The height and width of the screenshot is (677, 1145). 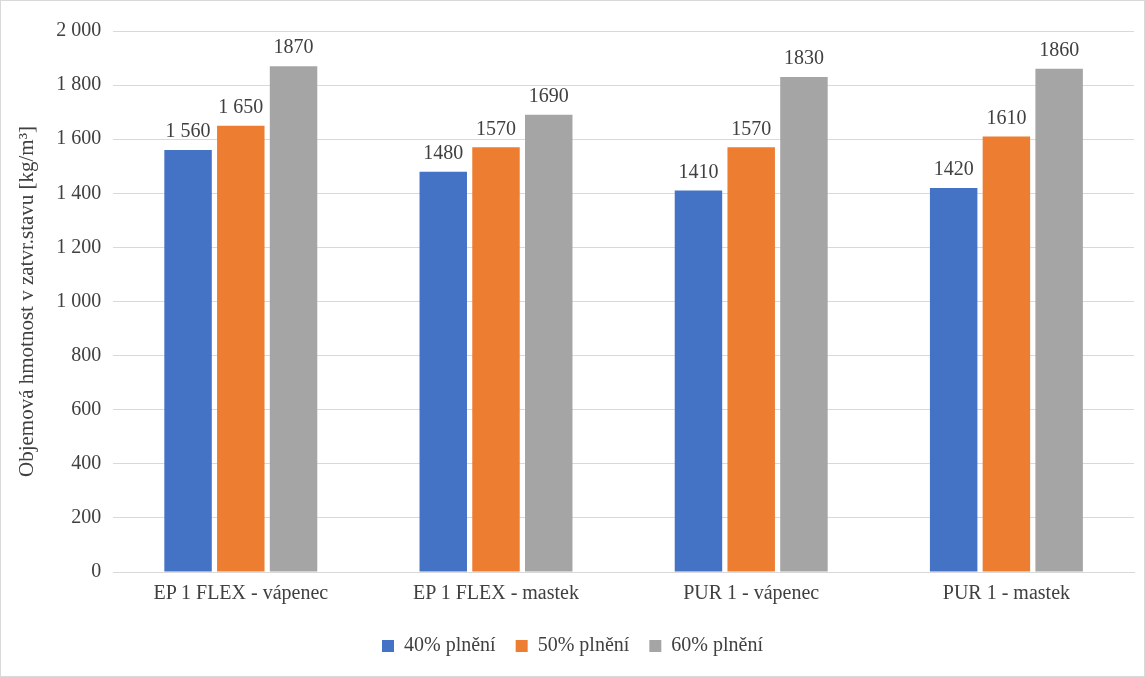 I want to click on data-label: 1480, so click(x=443, y=151).